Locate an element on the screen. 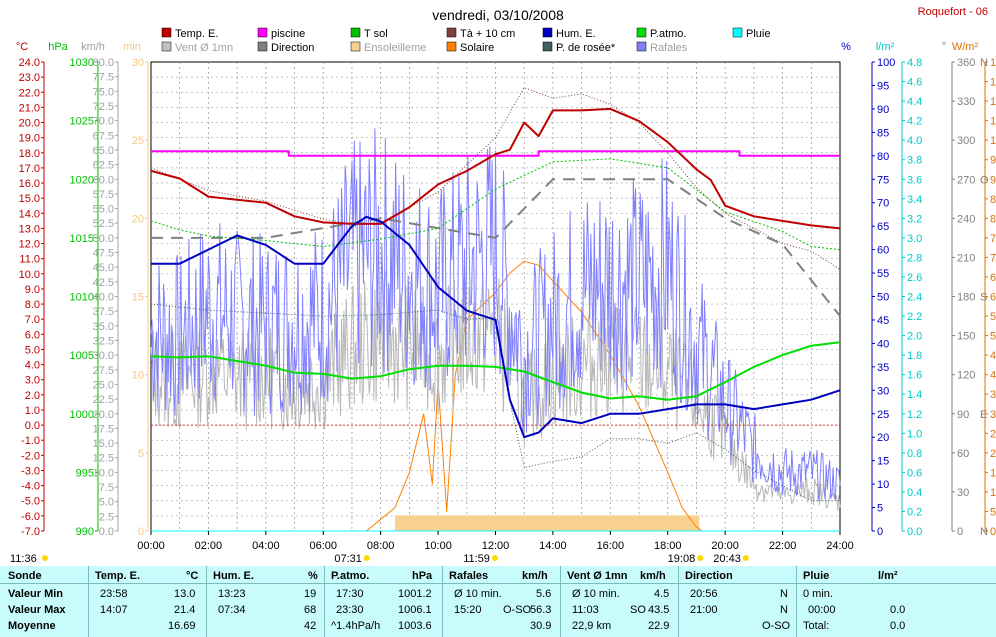 The height and width of the screenshot is (637, 996). legend-label: T sol is located at coordinates (376, 34).